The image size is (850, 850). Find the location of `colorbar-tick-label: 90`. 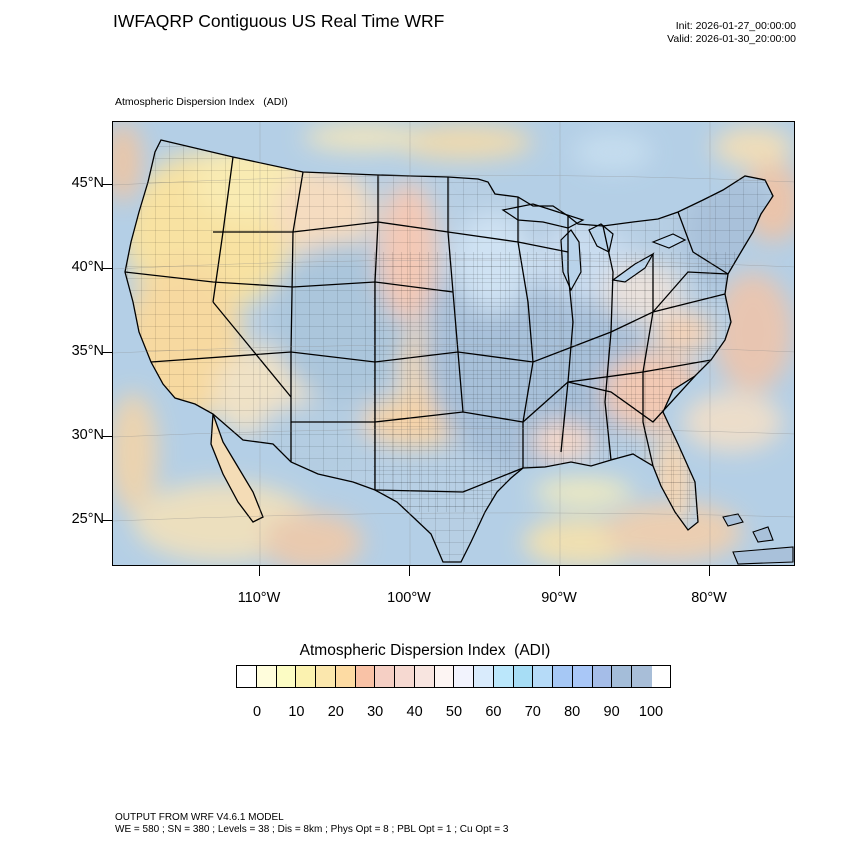

colorbar-tick-label: 90 is located at coordinates (611, 712).